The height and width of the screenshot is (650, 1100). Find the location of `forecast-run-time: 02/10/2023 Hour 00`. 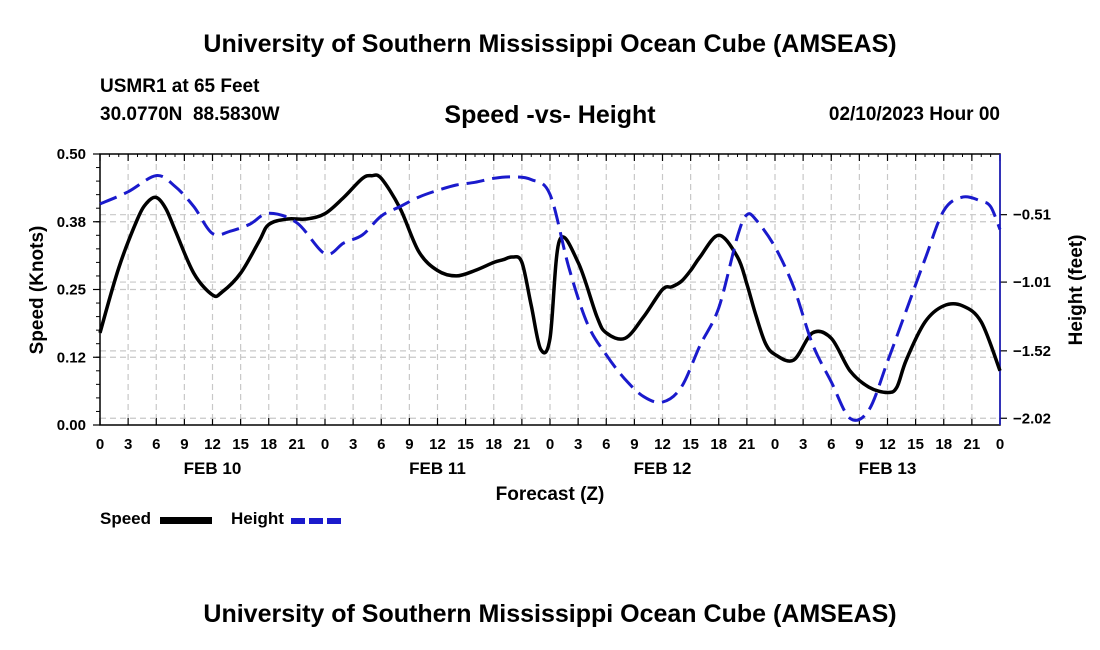

forecast-run-time: 02/10/2023 Hour 00 is located at coordinates (914, 114).